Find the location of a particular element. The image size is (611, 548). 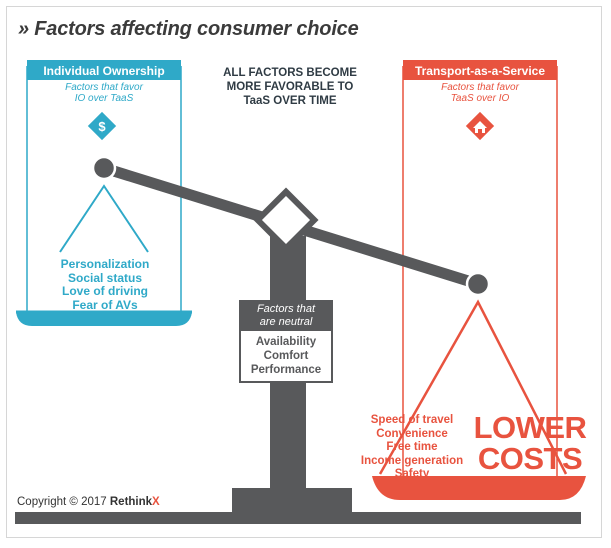

pivot-diamond is located at coordinates (286, 220).